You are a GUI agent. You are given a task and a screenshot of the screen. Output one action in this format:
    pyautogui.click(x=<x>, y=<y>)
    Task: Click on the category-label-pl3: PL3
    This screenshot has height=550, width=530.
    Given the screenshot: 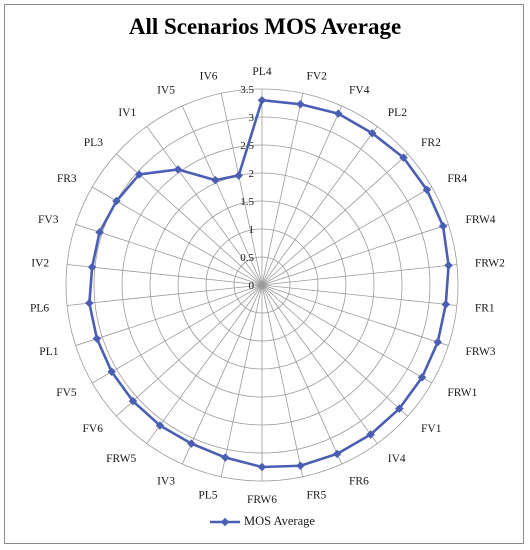 What is the action you would take?
    pyautogui.click(x=93, y=143)
    